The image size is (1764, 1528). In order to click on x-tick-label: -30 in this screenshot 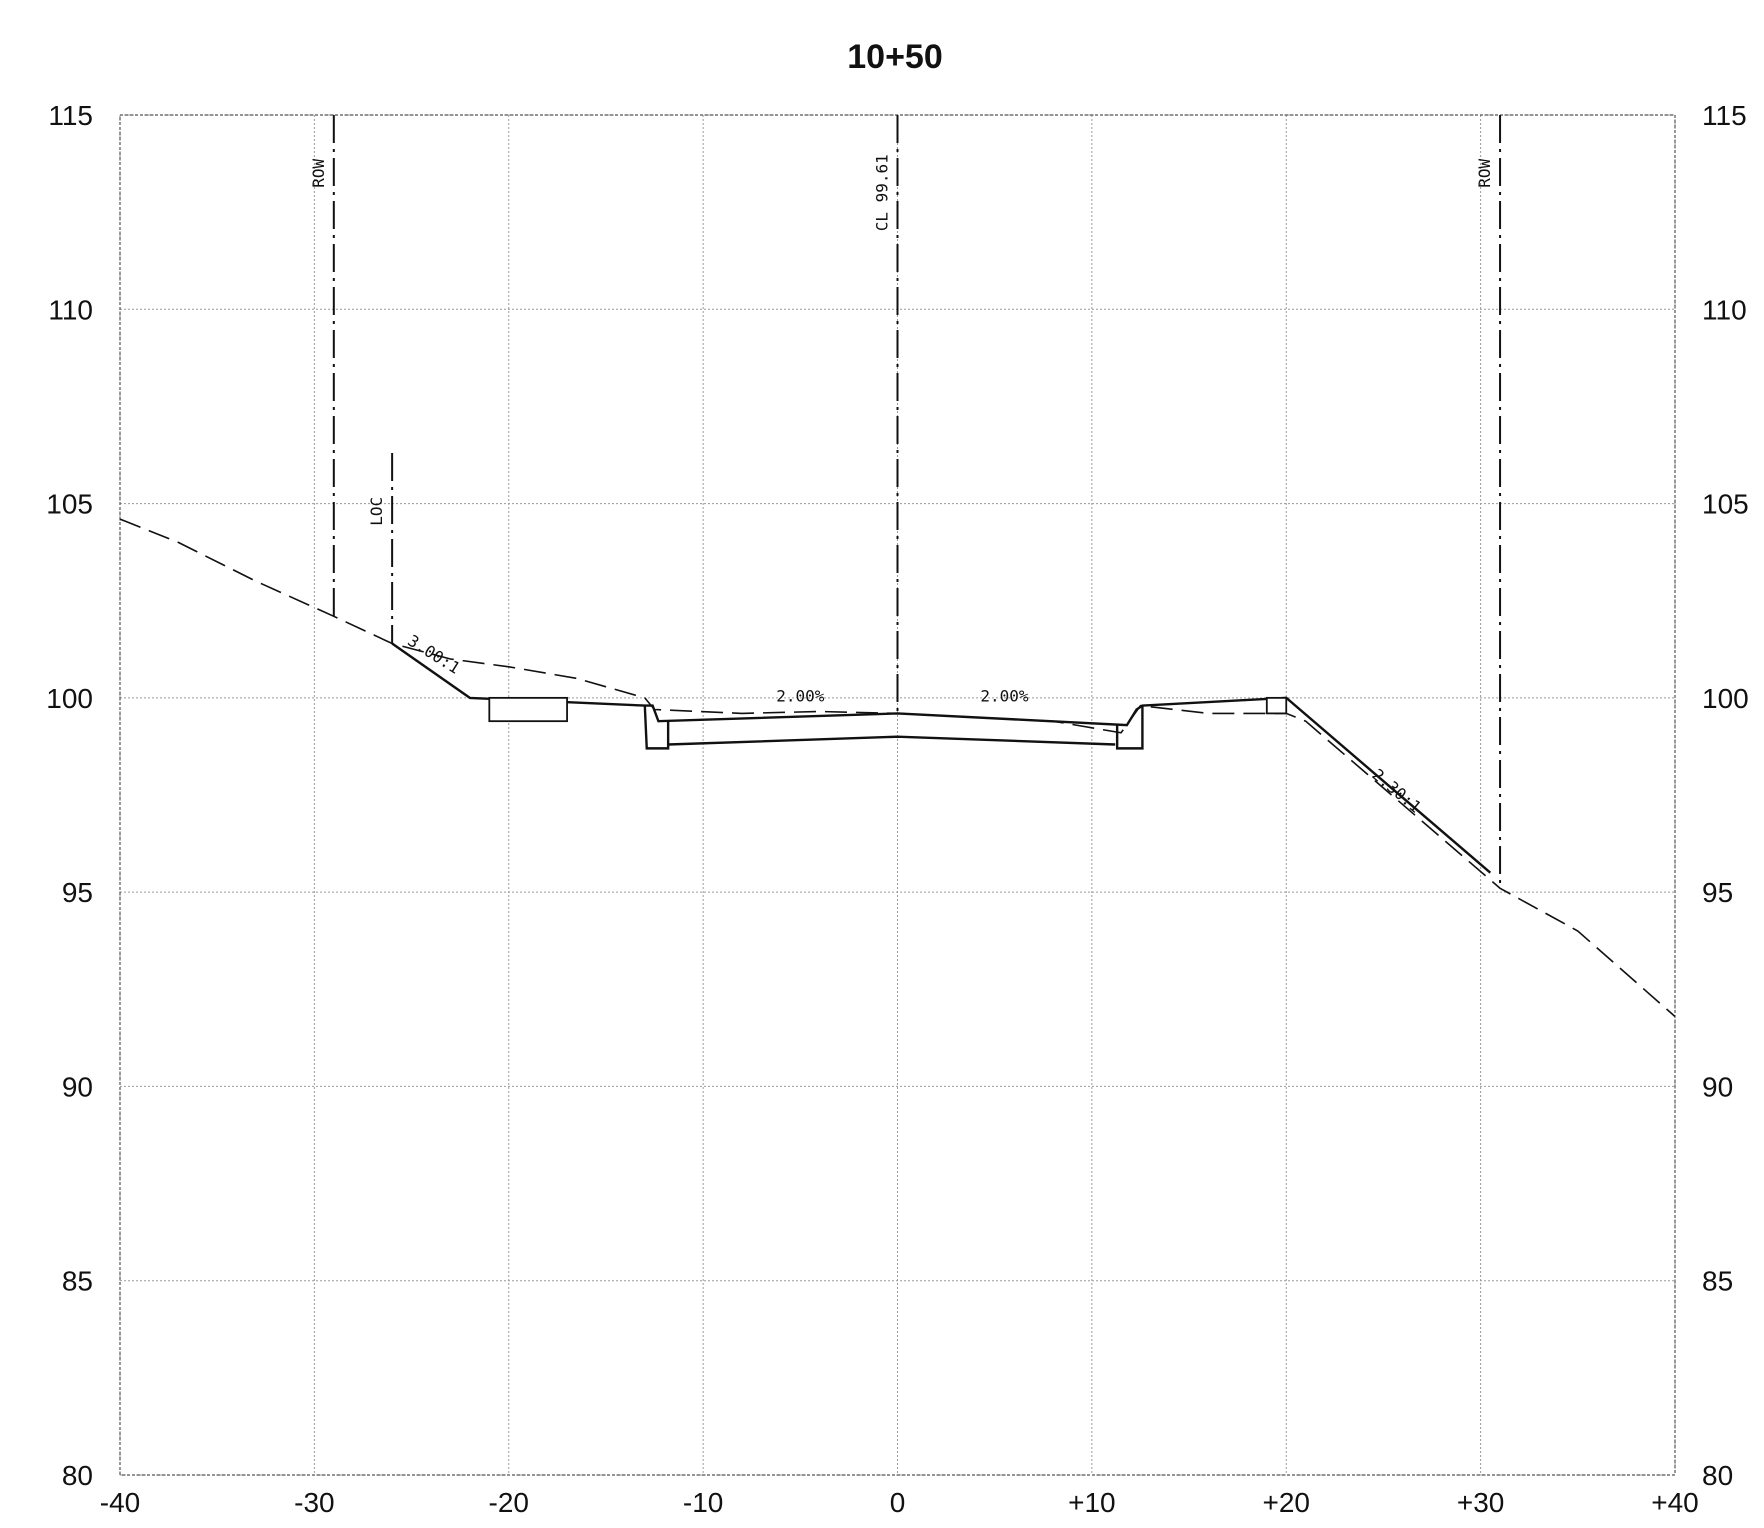, I will do `click(314, 1502)`.